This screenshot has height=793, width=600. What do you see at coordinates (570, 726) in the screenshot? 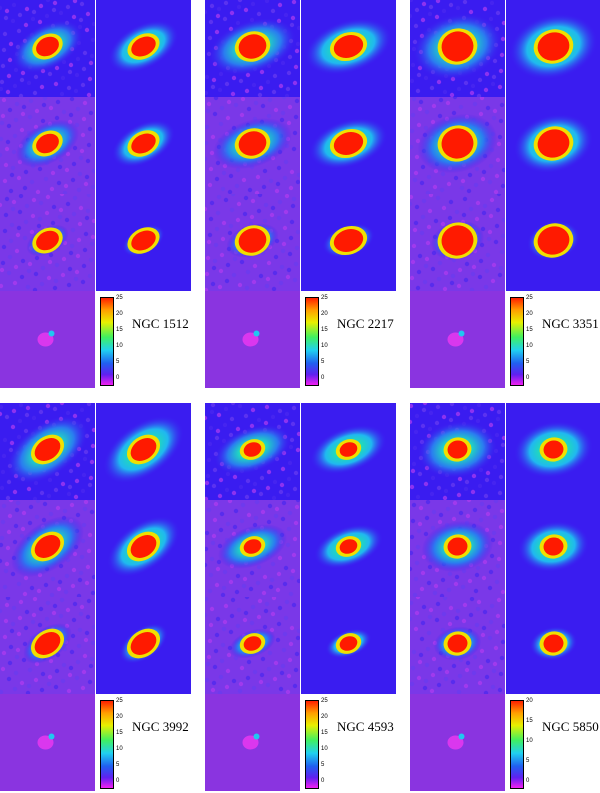
I see `galaxy-name-label: NGC 5850` at bounding box center [570, 726].